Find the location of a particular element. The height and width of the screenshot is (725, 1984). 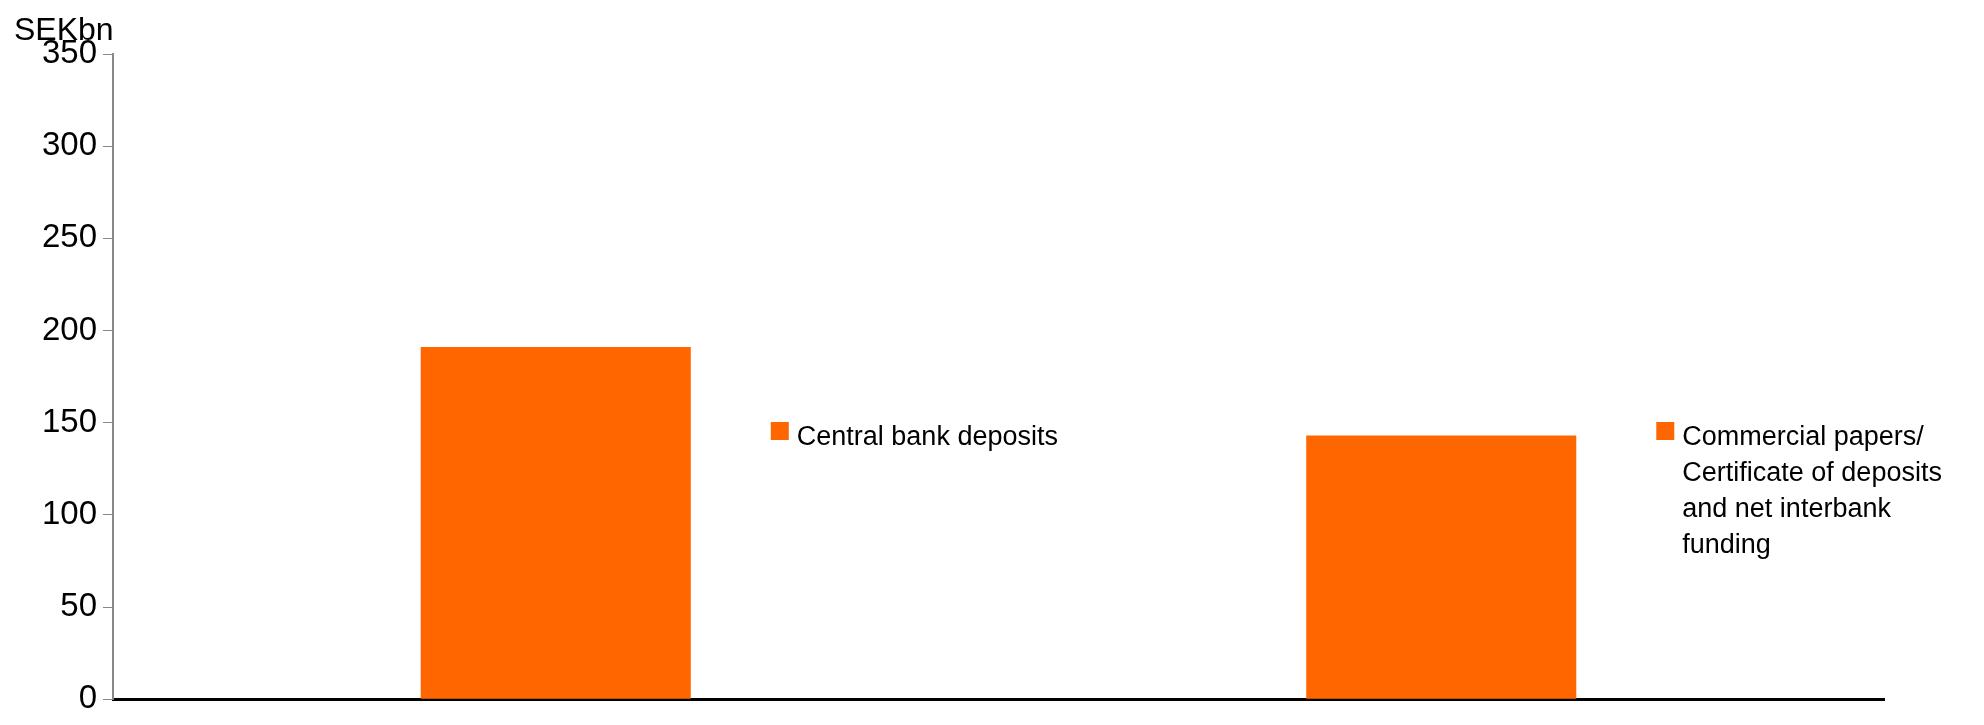

y-tick-label: 0 is located at coordinates (87, 697).